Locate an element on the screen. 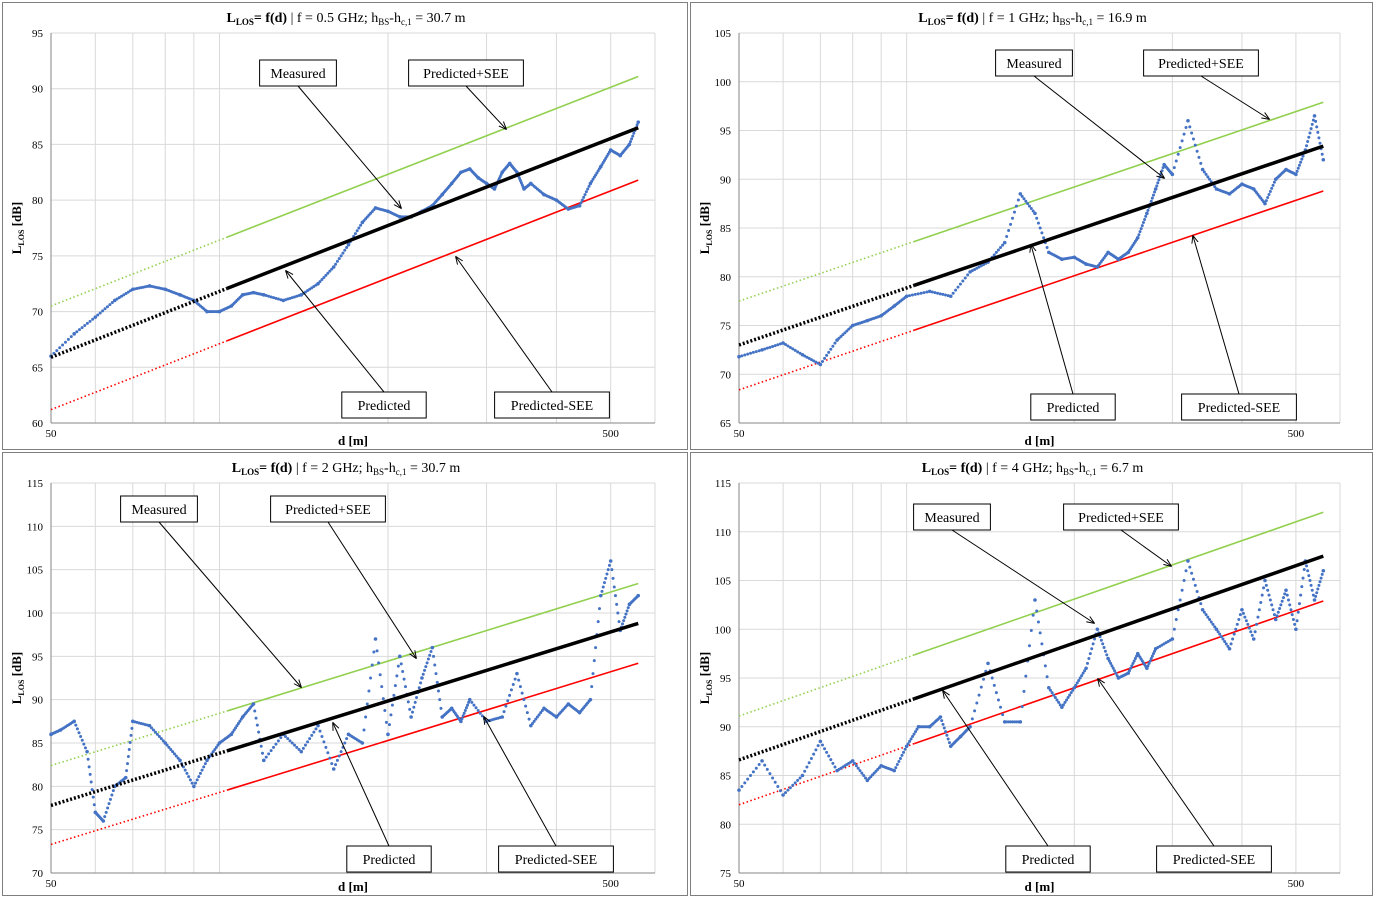 Image resolution: width=1375 pixels, height=898 pixels. y-tick-label: 95 is located at coordinates (726, 679).